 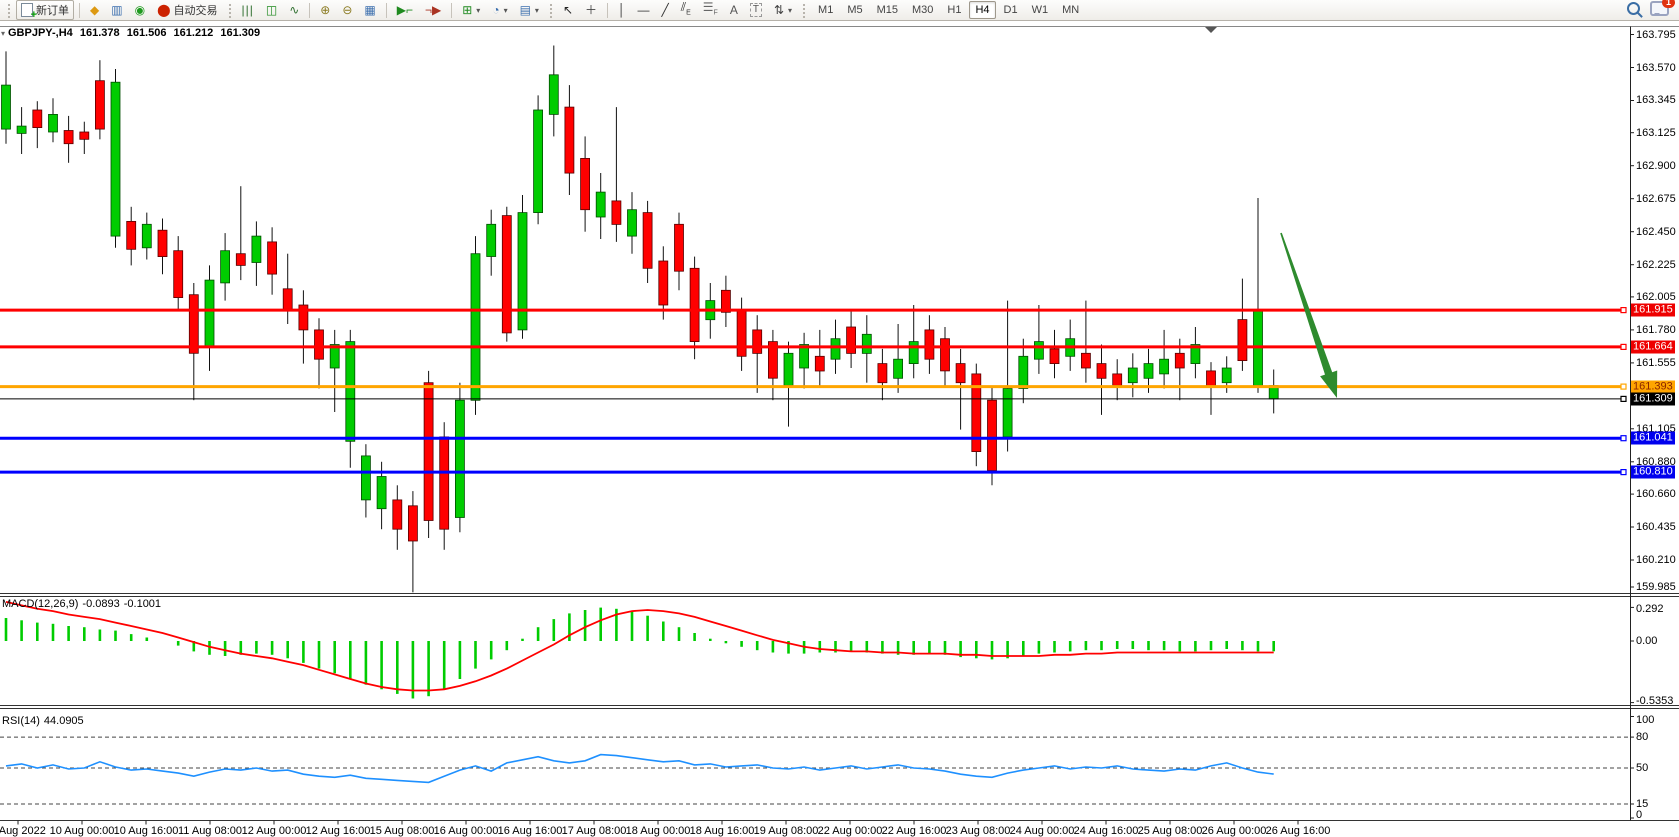 I want to click on time-axis-label: 11 Aug 08:00, so click(x=210, y=831).